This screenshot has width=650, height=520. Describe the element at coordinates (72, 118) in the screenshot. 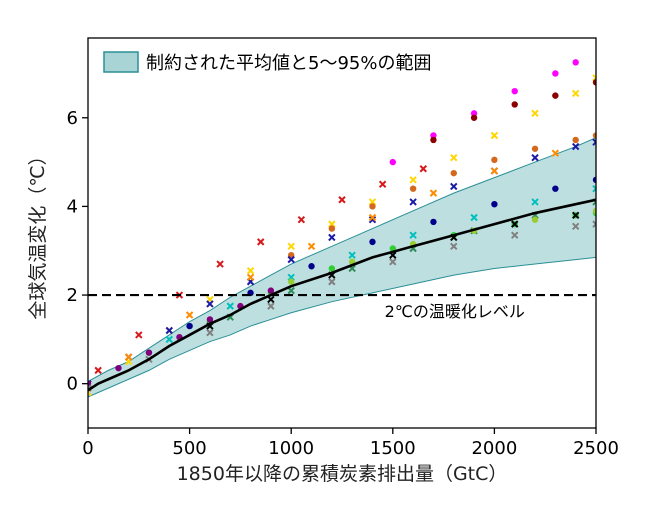

I see `y-tick-label: 6` at that location.